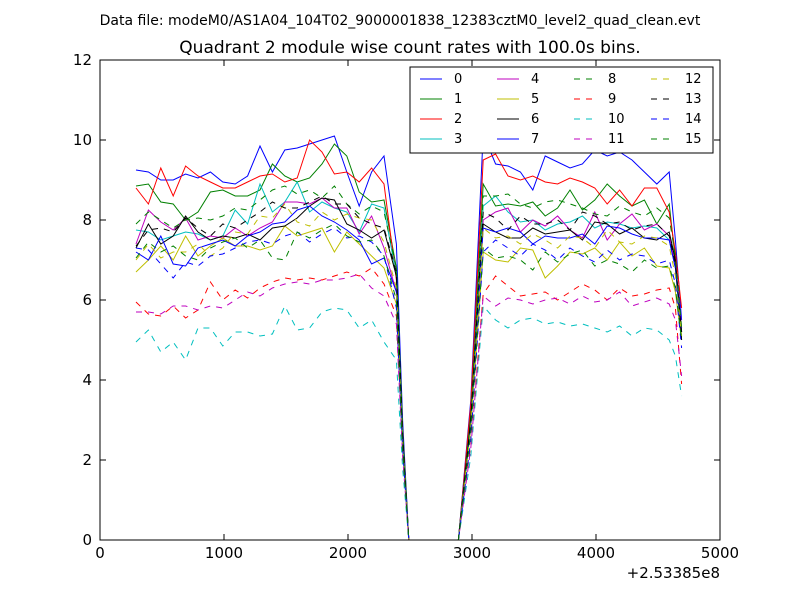  I want to click on legend-label: 13, so click(693, 99).